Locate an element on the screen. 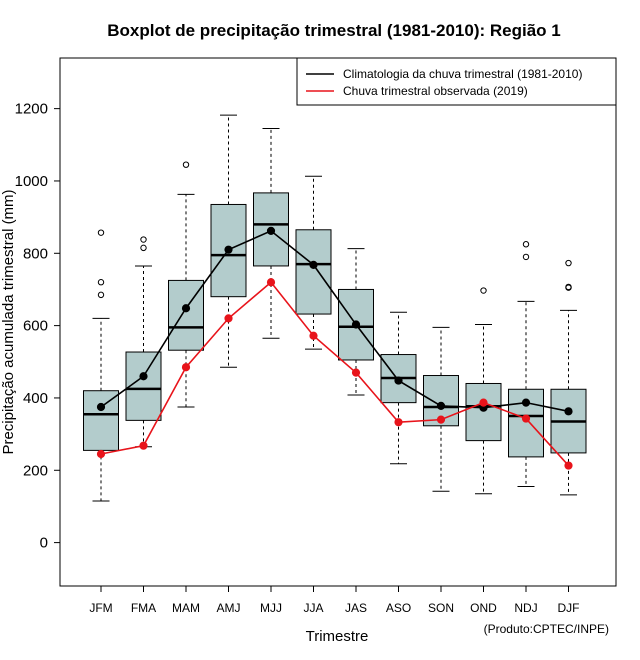 Image resolution: width=640 pixels, height=660 pixels. box-jja is located at coordinates (313, 262).